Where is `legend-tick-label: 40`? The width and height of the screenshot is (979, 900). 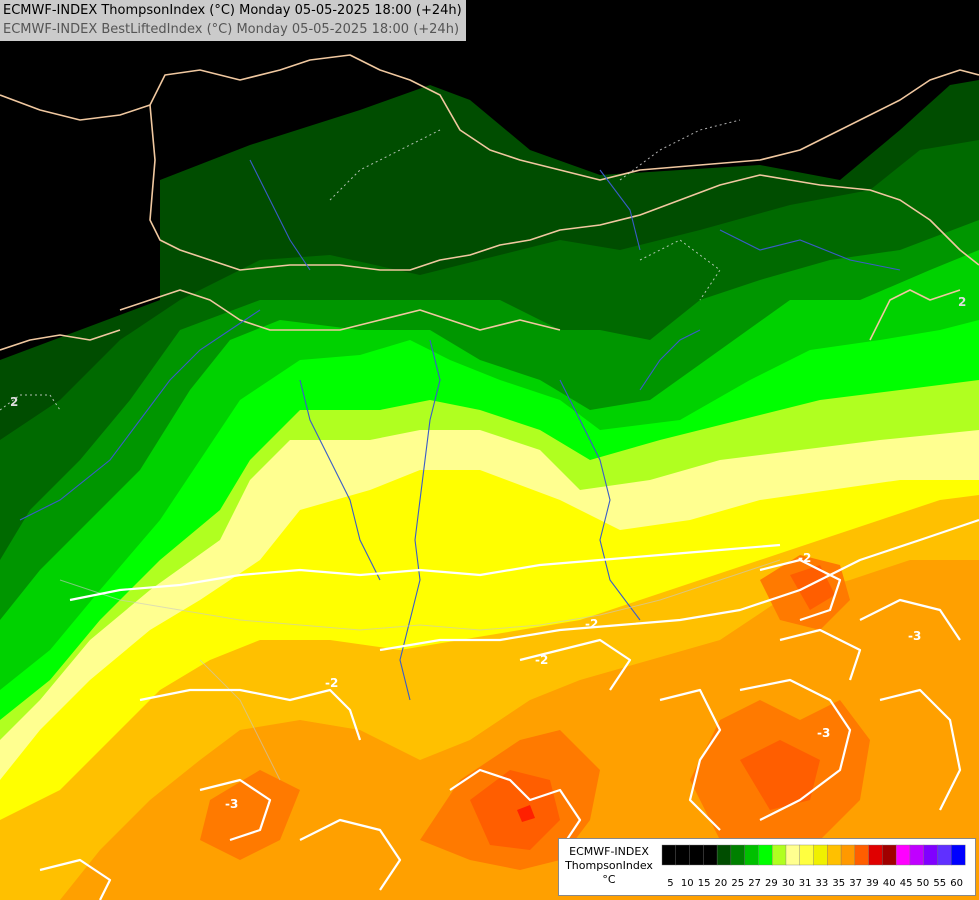 legend-tick-label: 40 is located at coordinates (889, 883).